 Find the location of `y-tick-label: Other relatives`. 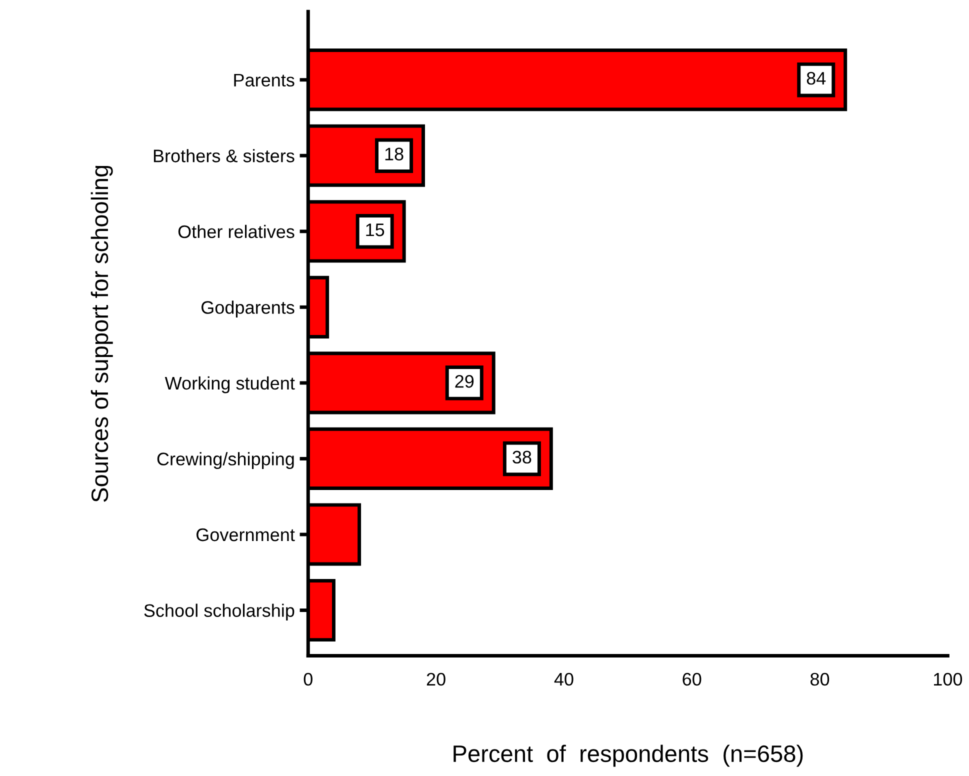

y-tick-label: Other relatives is located at coordinates (236, 231).